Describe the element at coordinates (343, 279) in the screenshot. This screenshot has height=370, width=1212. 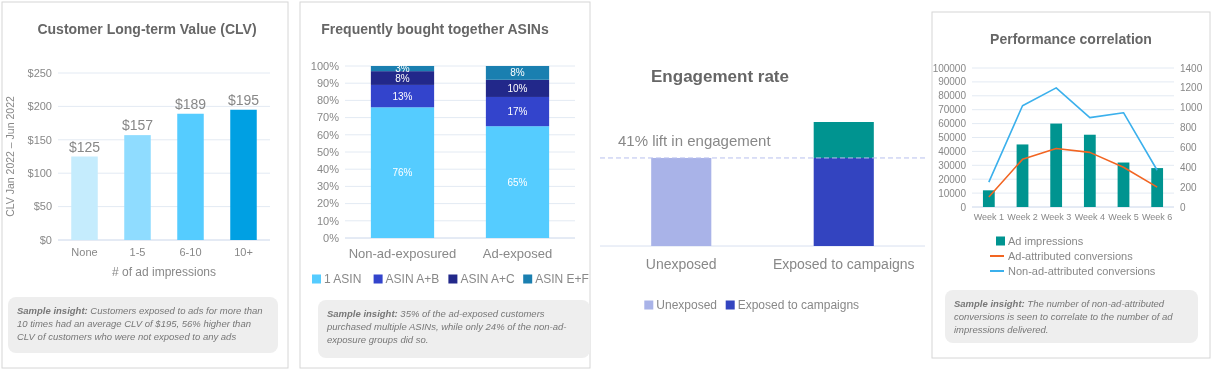
I see `legend-label: 1 ASIN` at that location.